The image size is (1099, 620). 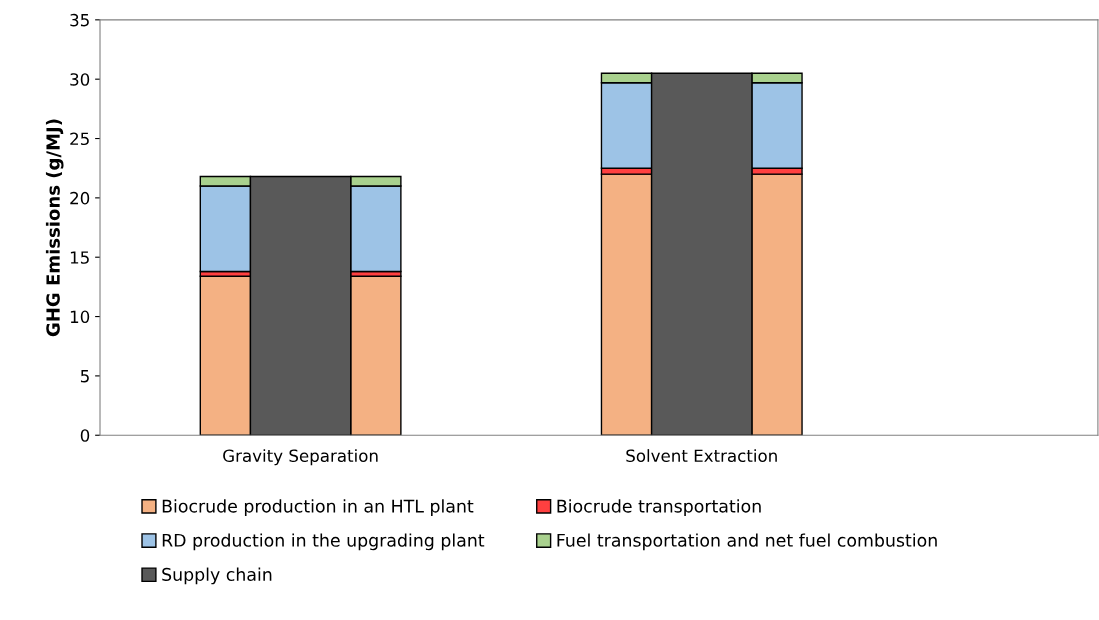 What do you see at coordinates (79, 257) in the screenshot?
I see `y-tick-label: 15` at bounding box center [79, 257].